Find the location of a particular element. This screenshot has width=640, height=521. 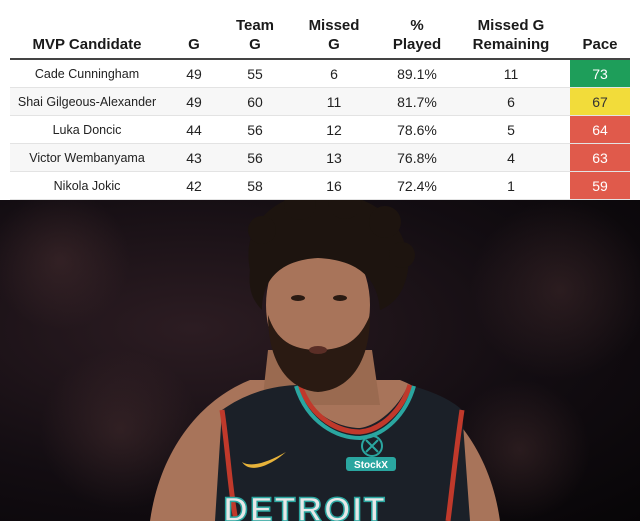

missed-games-cell: 16 is located at coordinates (334, 185).